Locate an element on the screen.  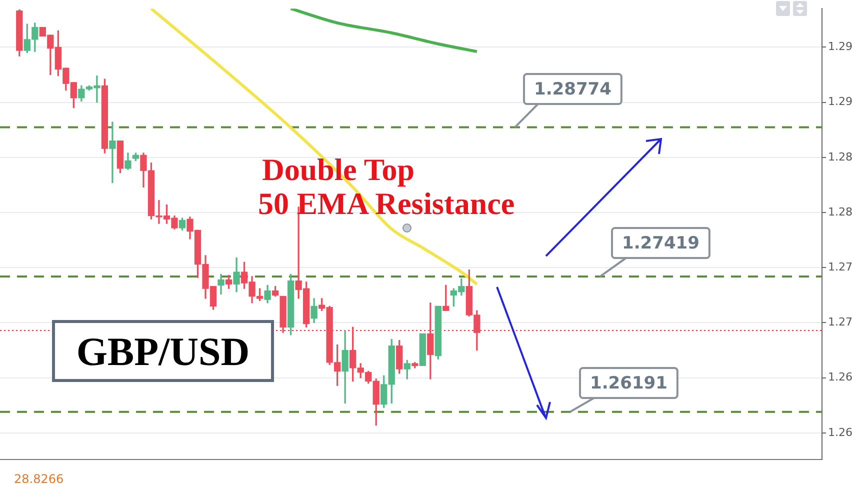
annotation: GBP/USD is located at coordinates (163, 351).